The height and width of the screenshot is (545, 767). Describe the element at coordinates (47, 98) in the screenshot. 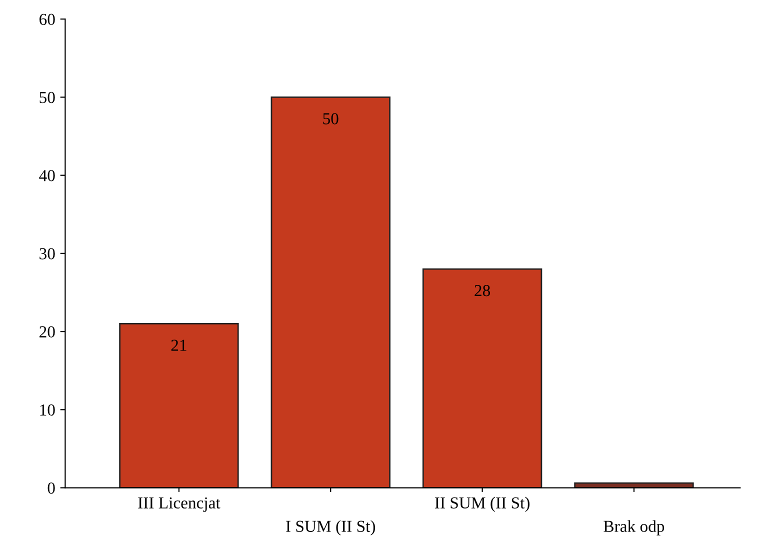

I see `y-tick-label: 50` at that location.